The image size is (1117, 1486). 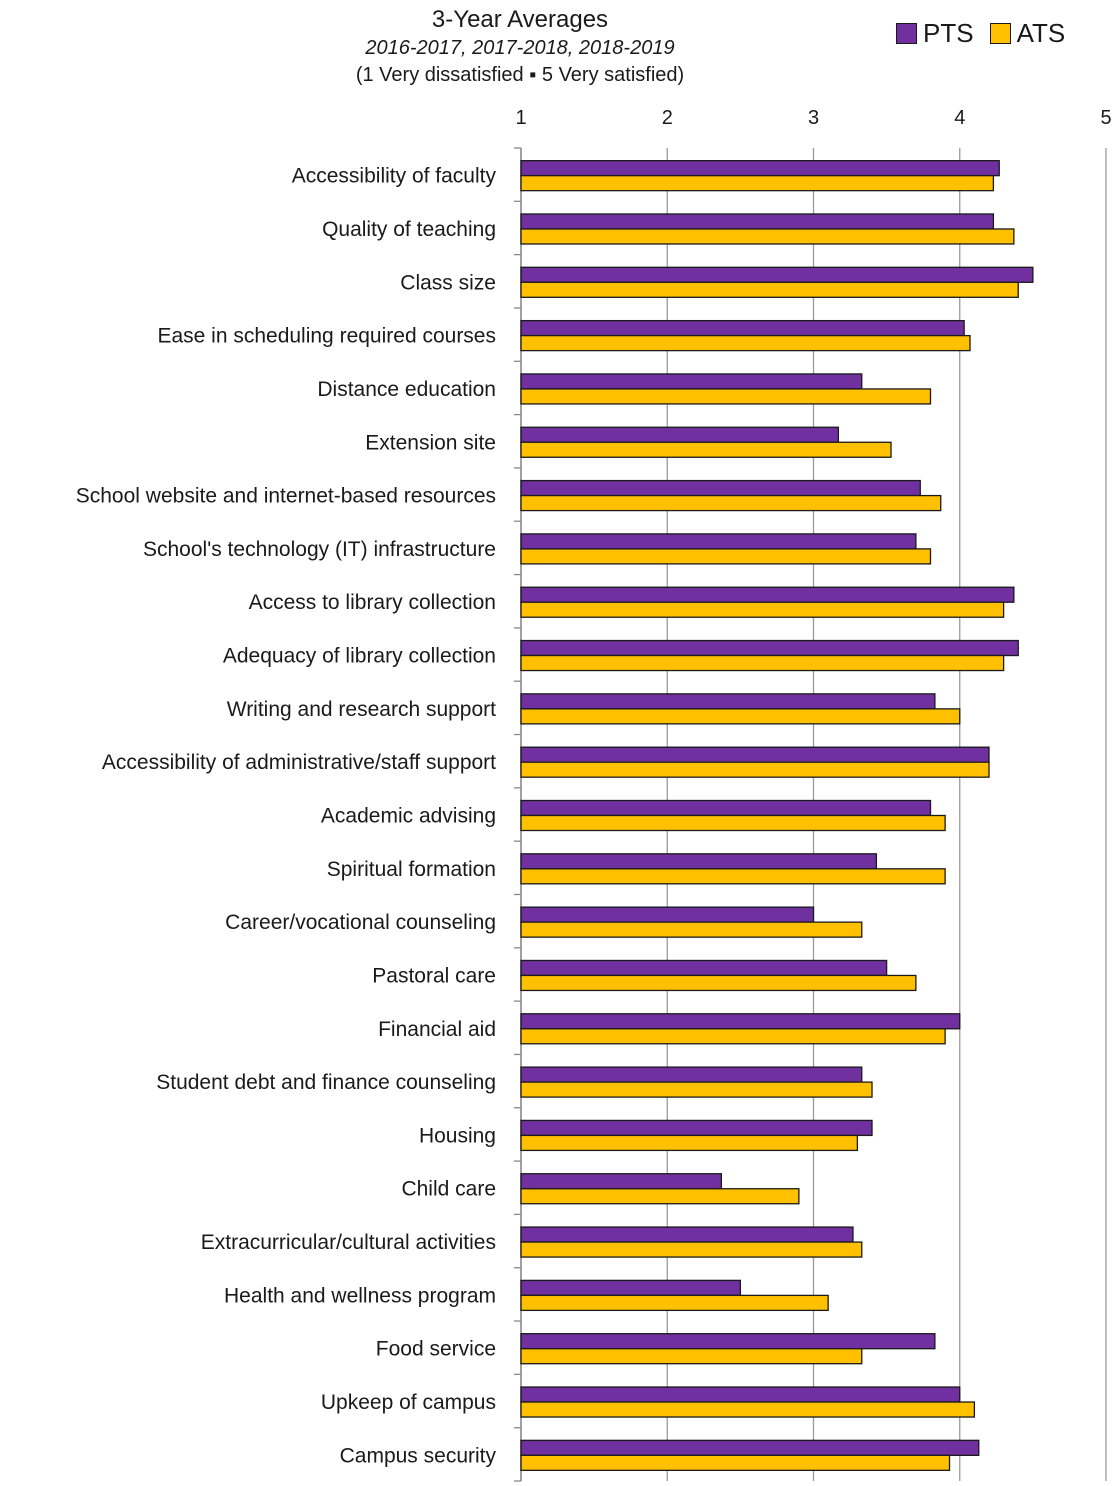 What do you see at coordinates (326, 1082) in the screenshot?
I see `category-label-17: Student debt and finance counseling` at bounding box center [326, 1082].